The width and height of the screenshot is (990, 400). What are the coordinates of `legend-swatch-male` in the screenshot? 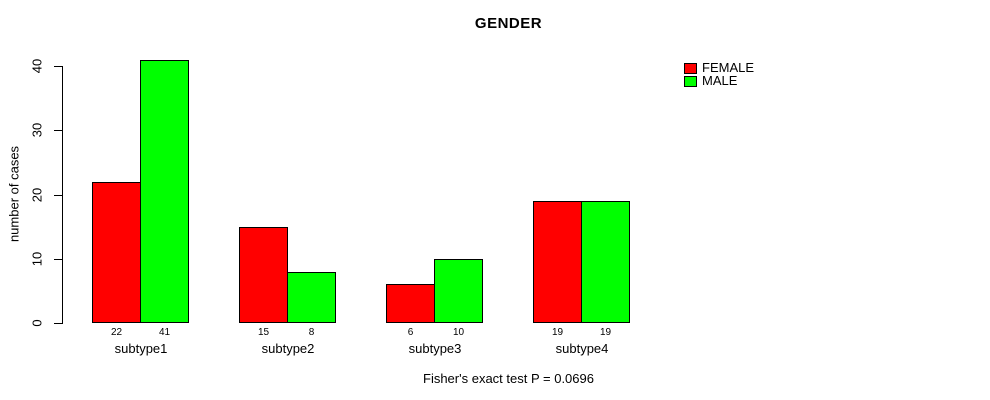 It's located at (690, 81).